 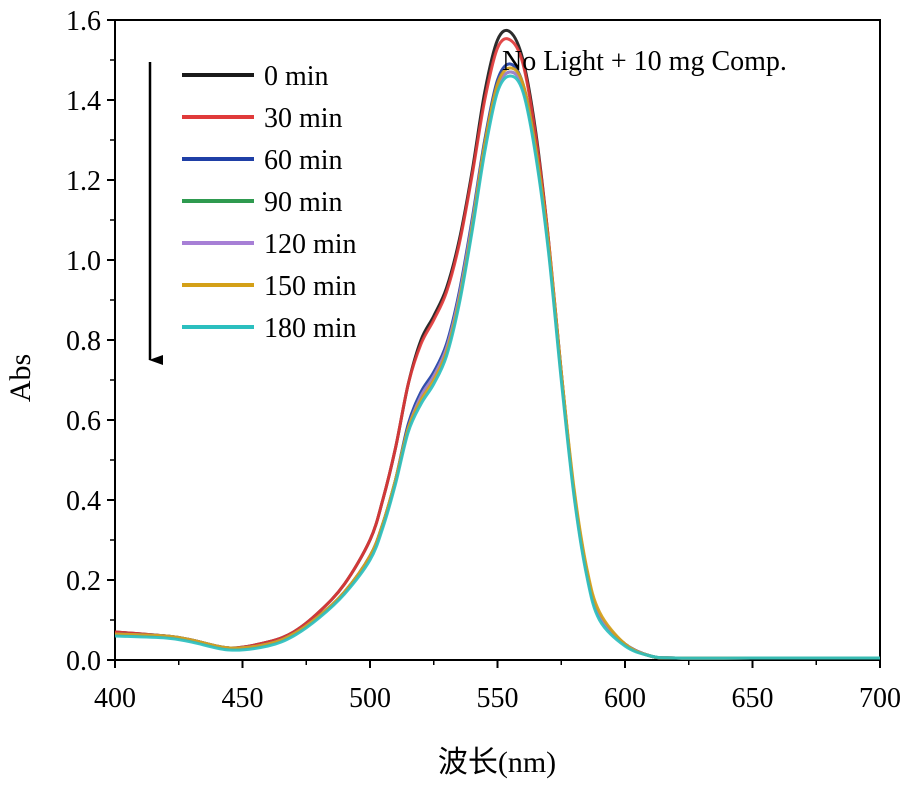 I want to click on x-tick-label: 700, so click(x=880, y=698).